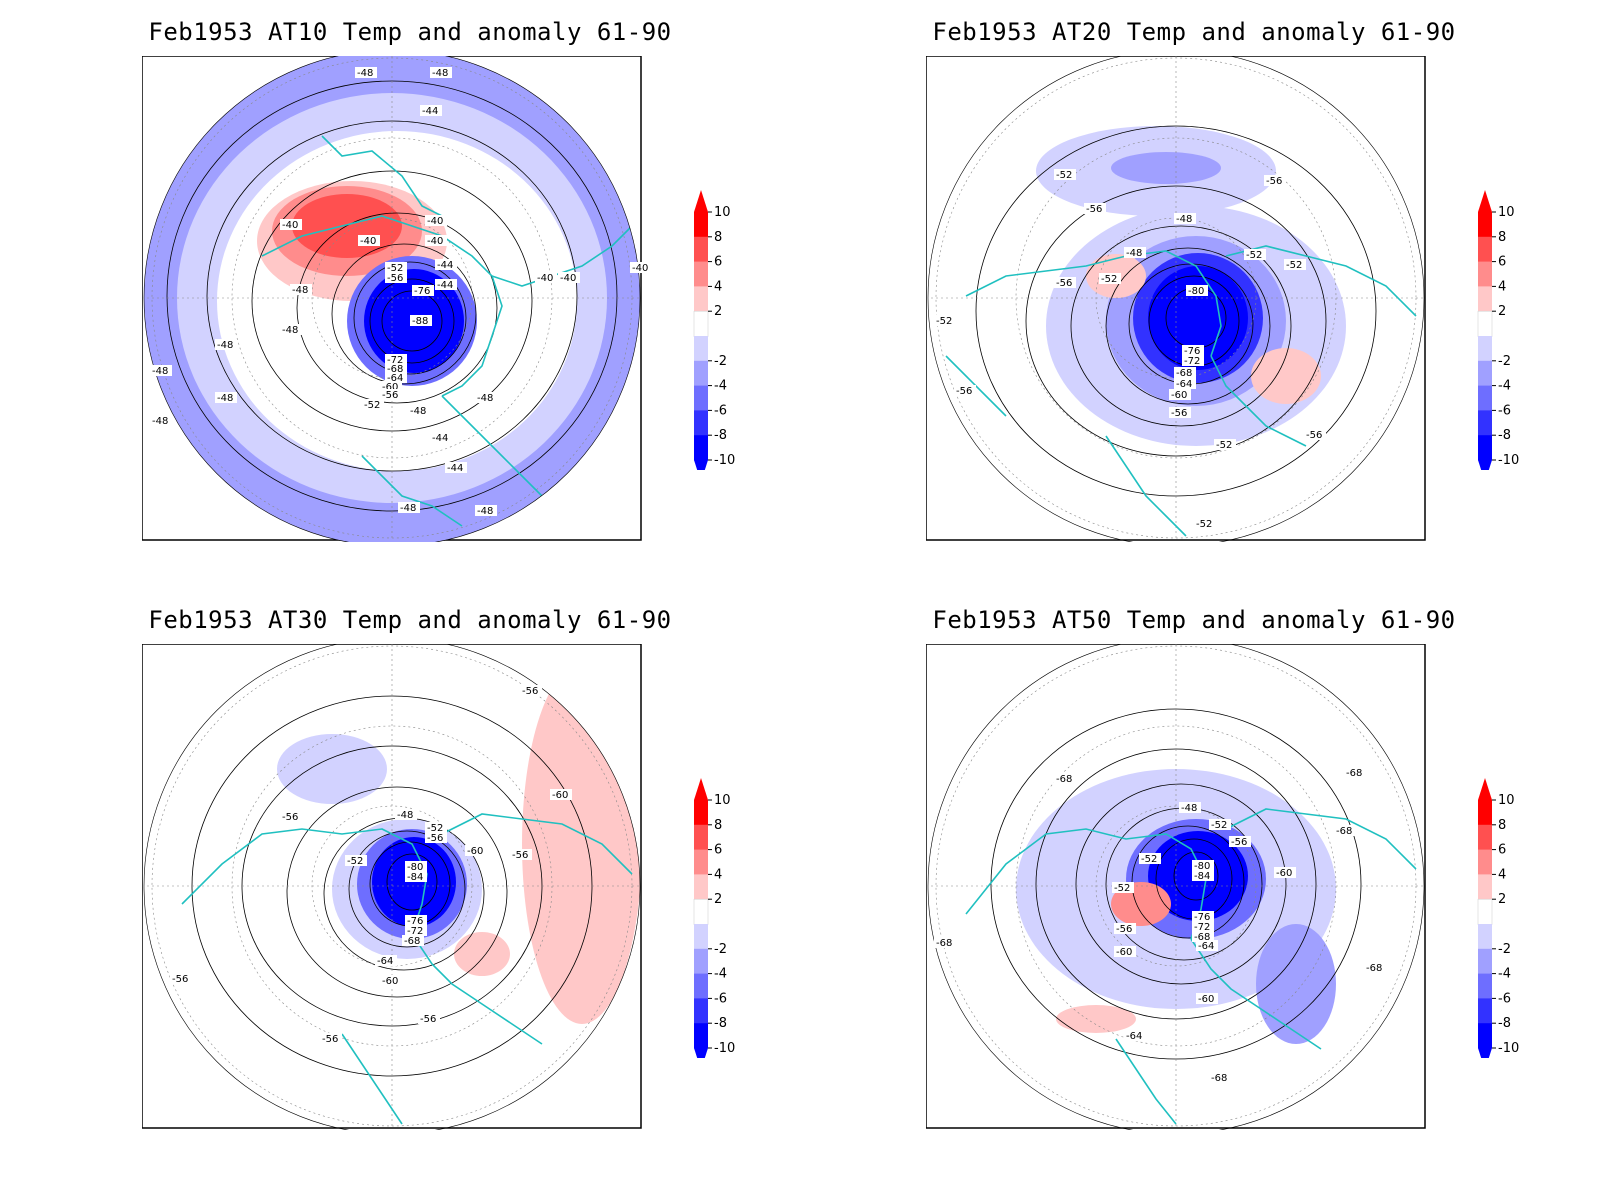 This screenshot has height=1200, width=1600. I want to click on panel-title: Feb1953 AT20 Temp and anomaly 61-90, so click(1194, 32).